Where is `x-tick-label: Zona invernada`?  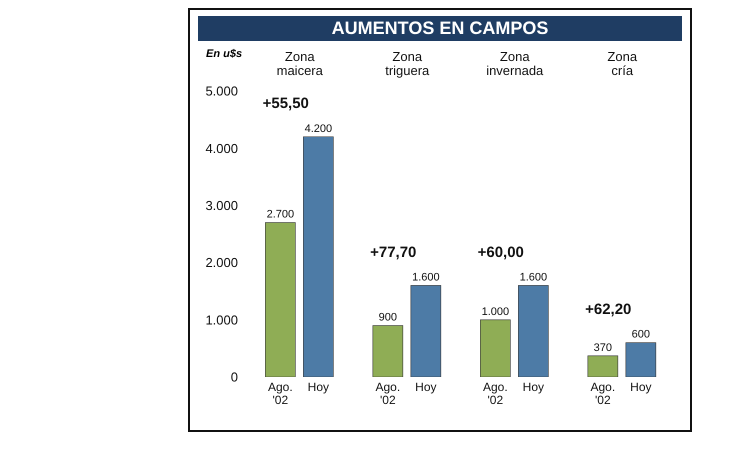 x-tick-label: Zona invernada is located at coordinates (515, 63).